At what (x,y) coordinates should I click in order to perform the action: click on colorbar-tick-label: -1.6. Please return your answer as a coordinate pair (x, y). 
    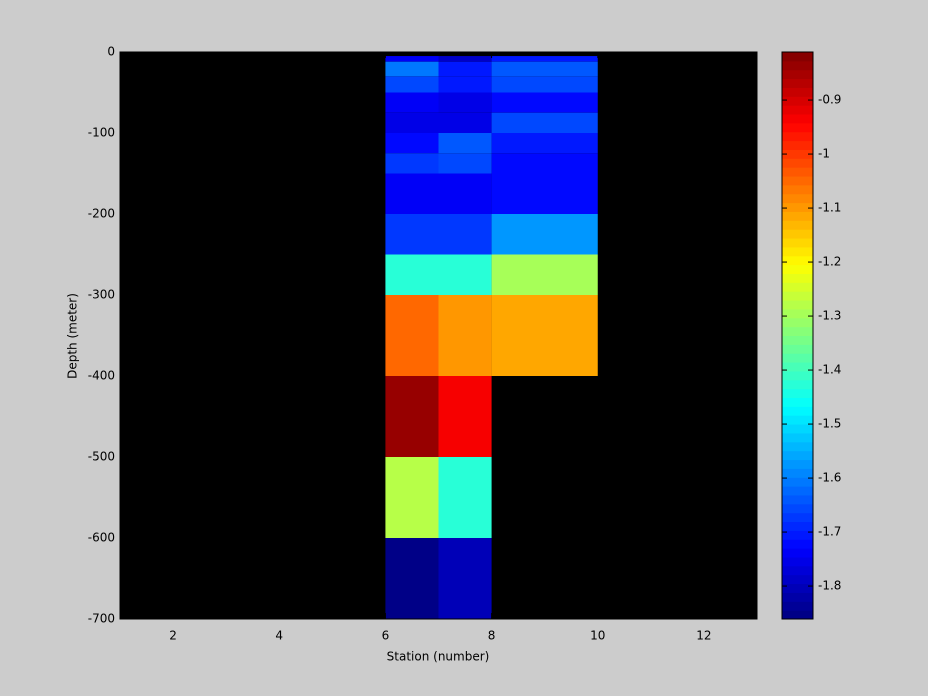
    Looking at the image, I should click on (829, 478).